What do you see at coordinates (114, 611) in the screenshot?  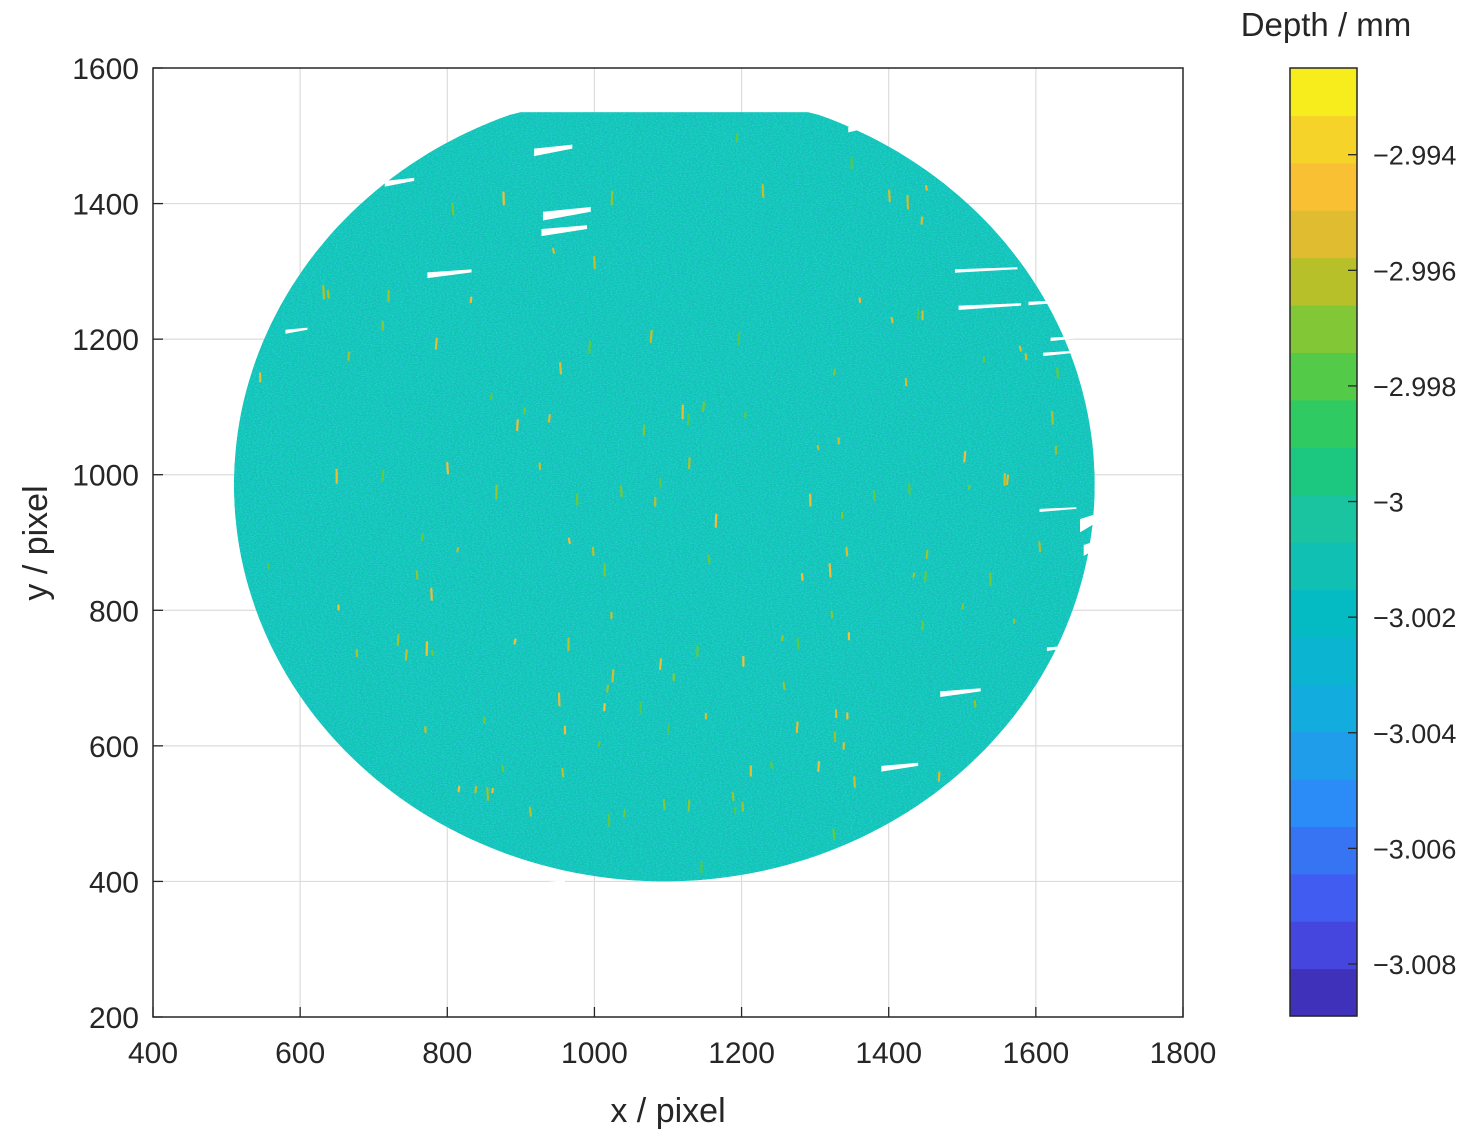 I see `y-tick-label: 800` at bounding box center [114, 611].